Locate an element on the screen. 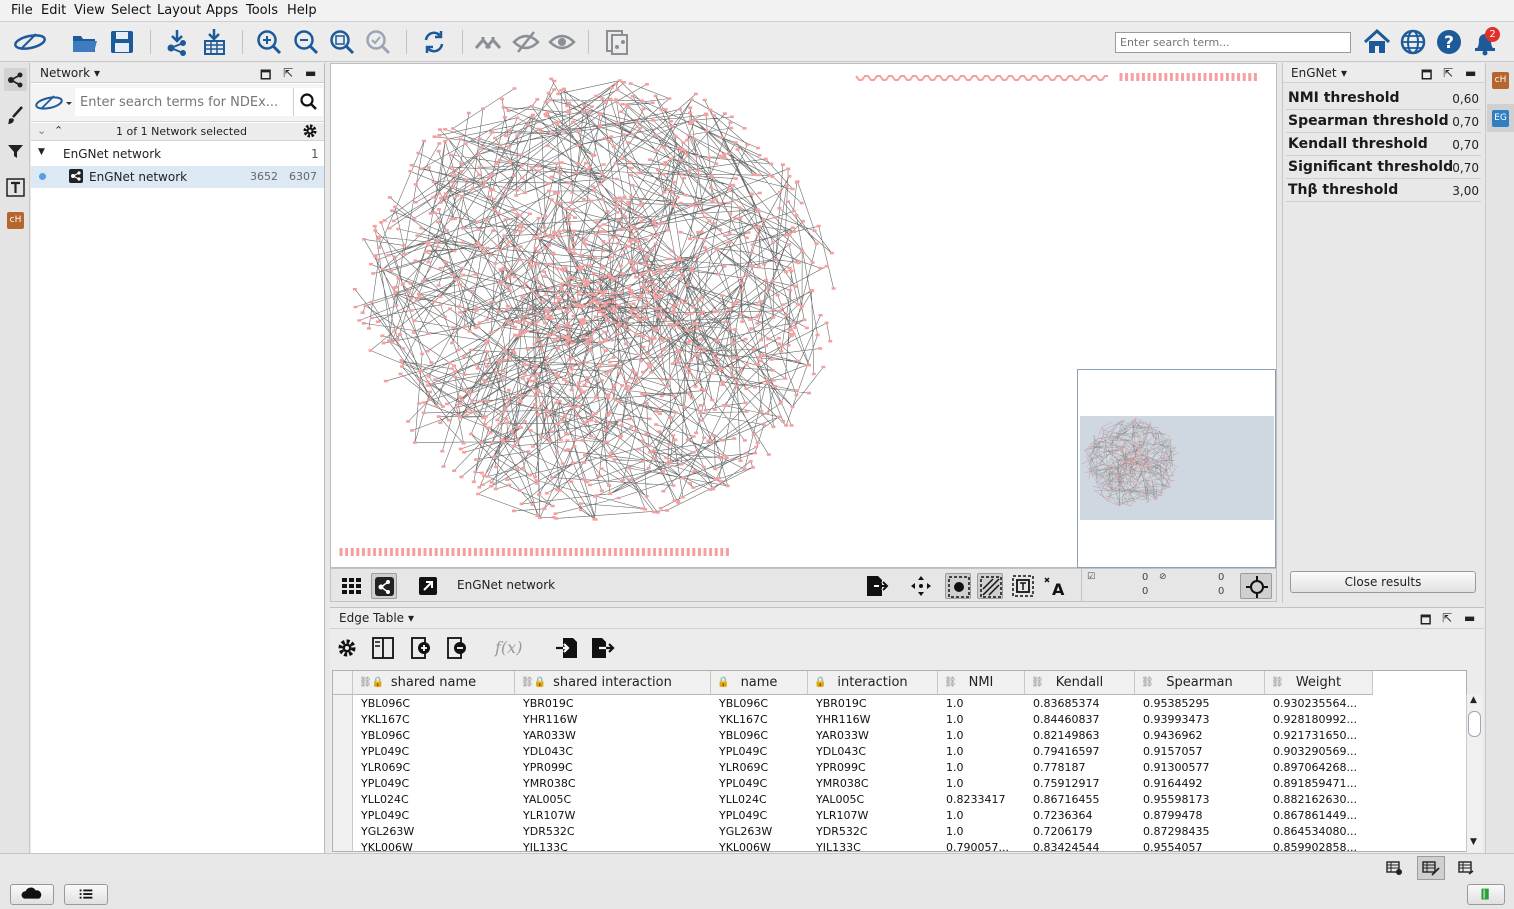 The image size is (1514, 909). menu-select: Select is located at coordinates (131, 10).